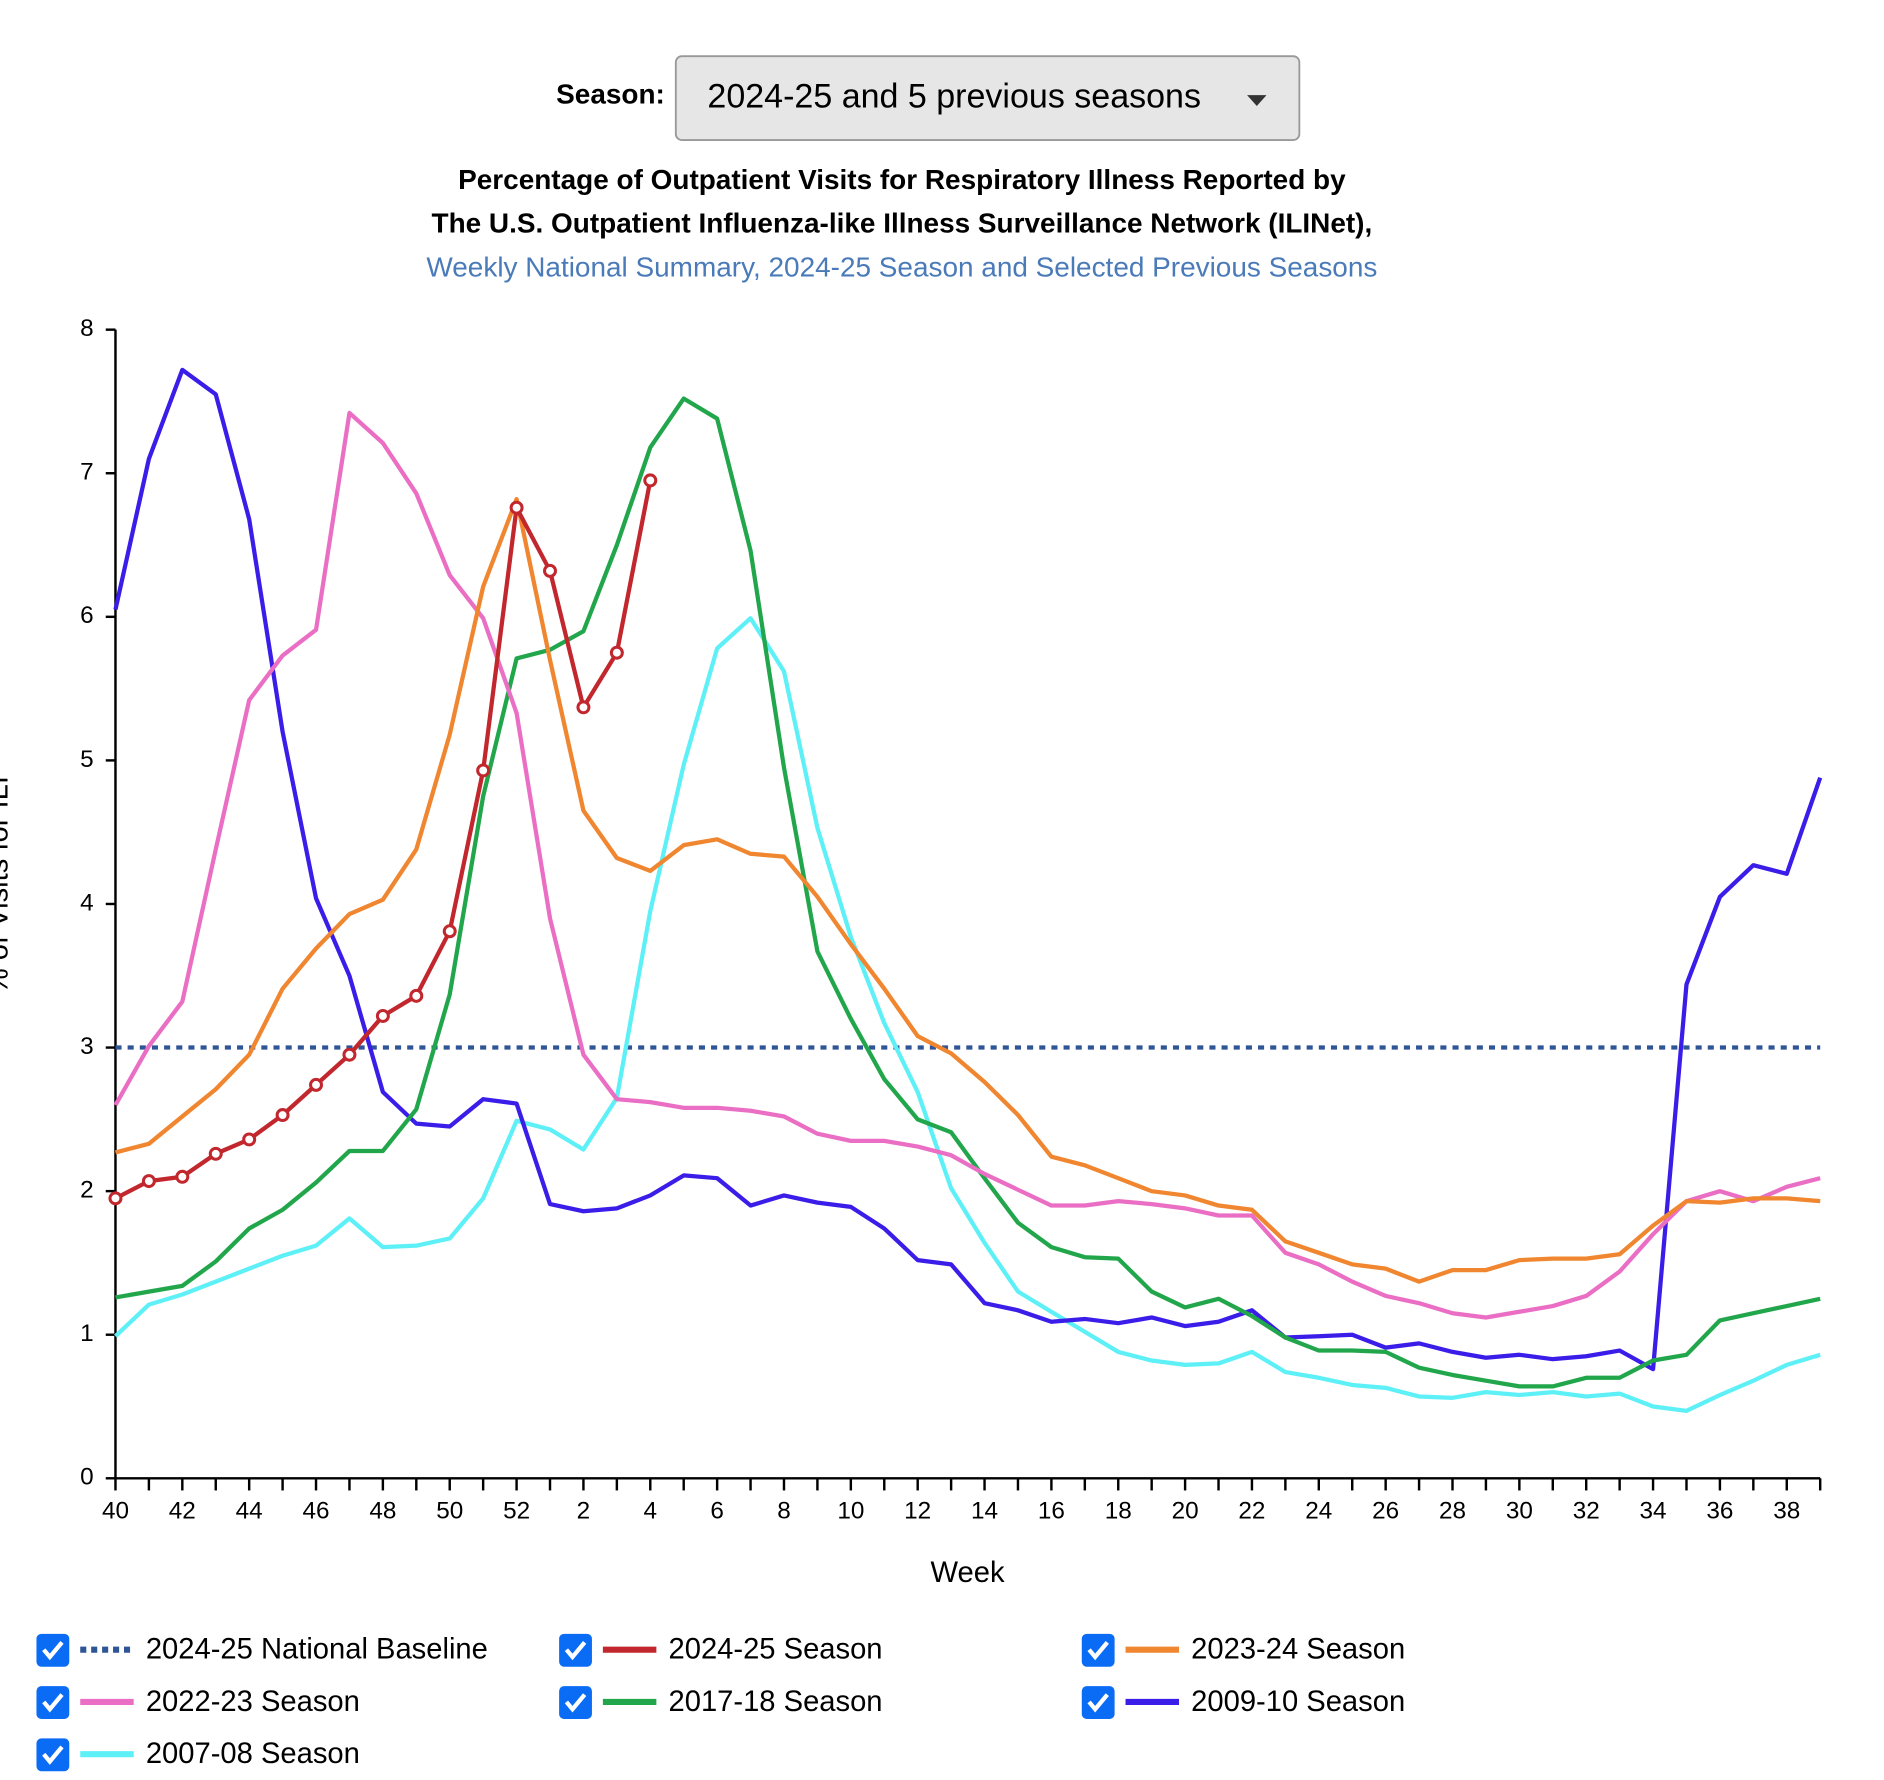 This screenshot has width=1884, height=1780. What do you see at coordinates (87, 472) in the screenshot?
I see `y-tick-label: 7` at bounding box center [87, 472].